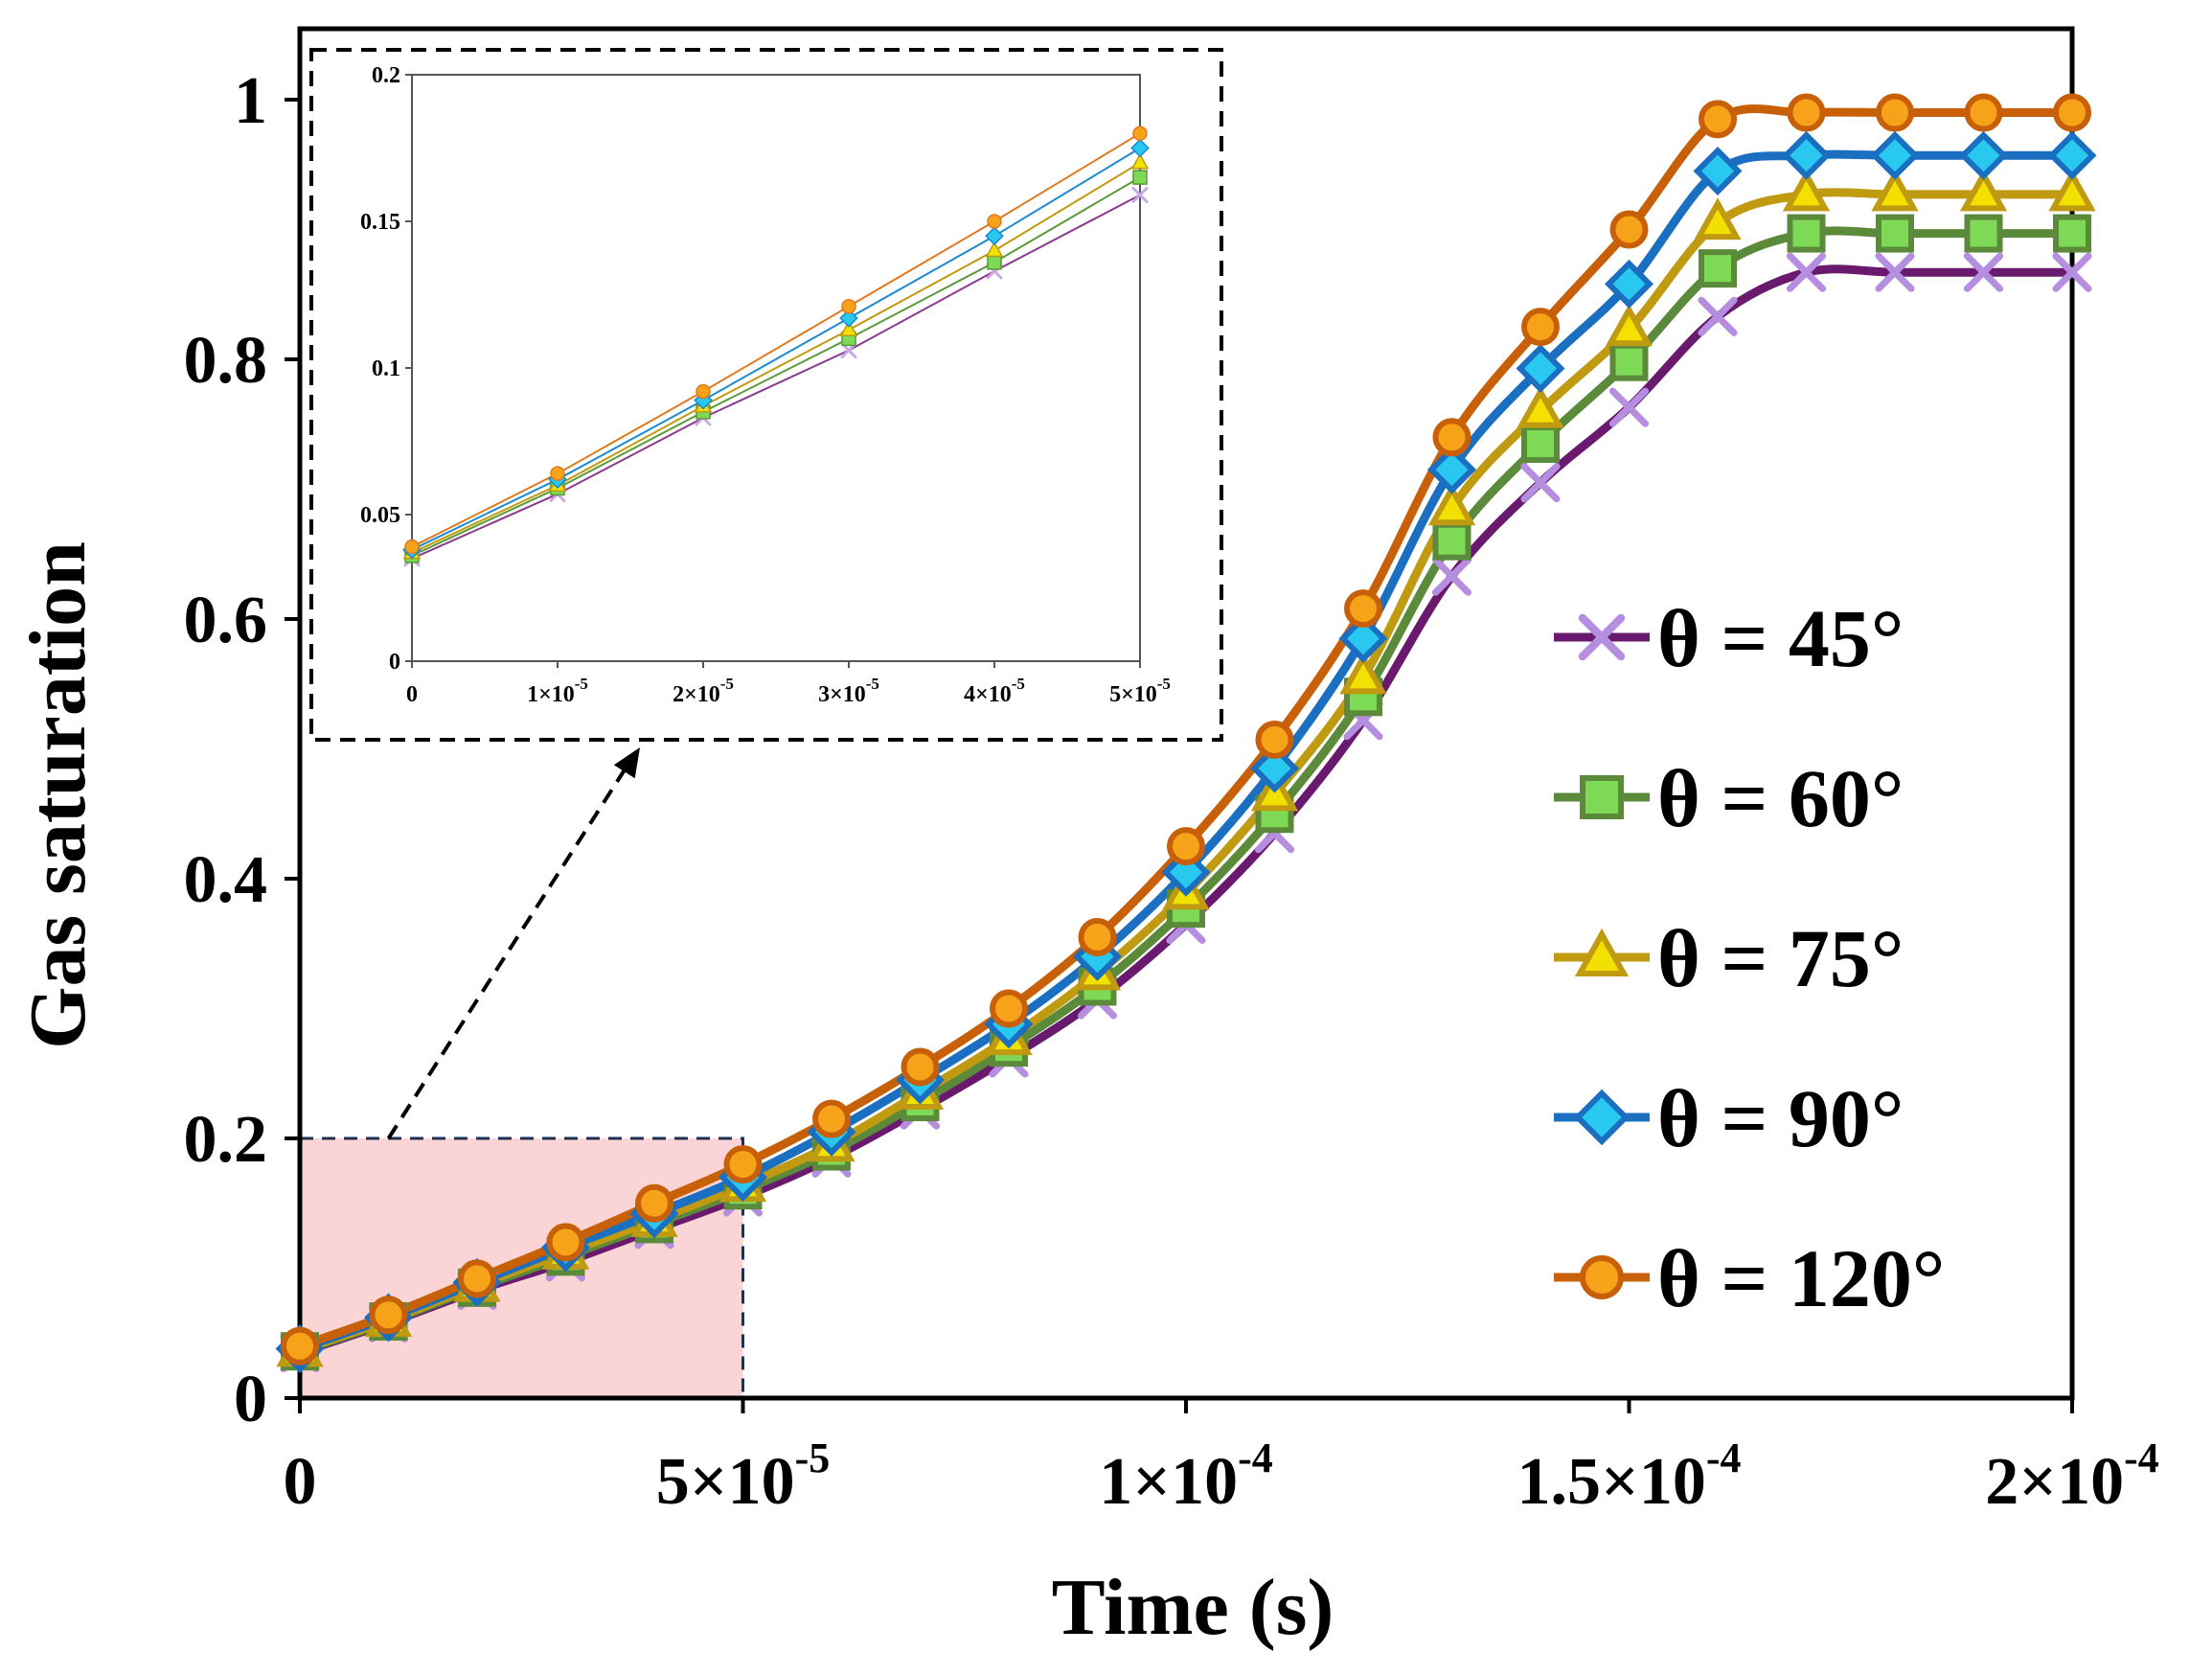 This screenshot has width=2212, height=1675. I want to click on y-tick-label: 0.8, so click(226, 361).